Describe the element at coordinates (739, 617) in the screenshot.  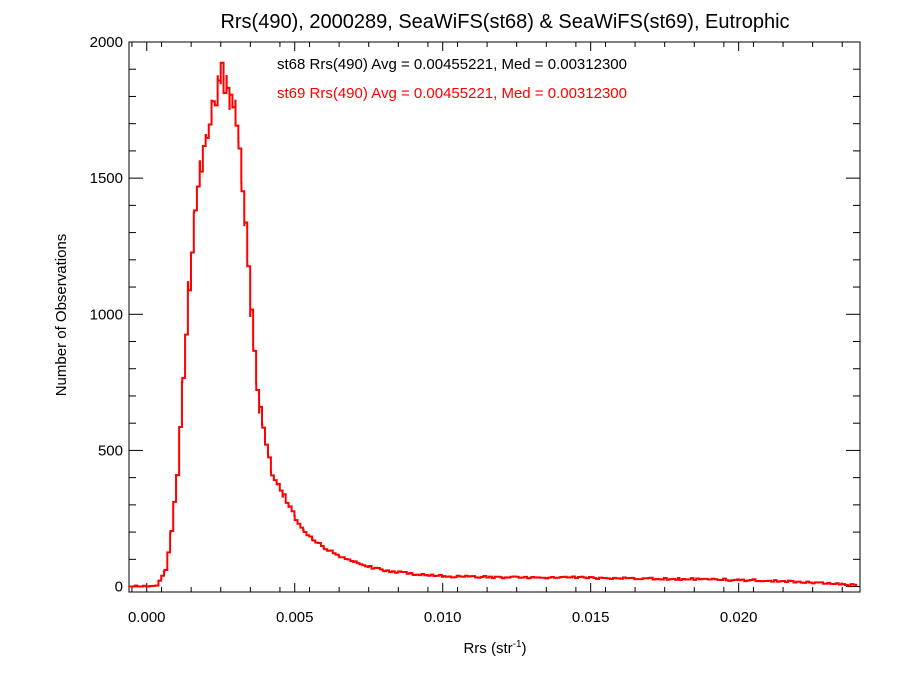
I see `x-tick-label: 0.020` at that location.